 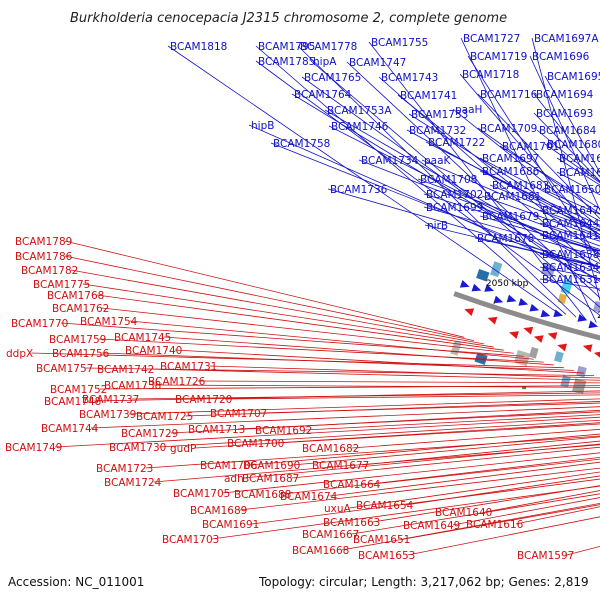 What do you see at coordinates (598, 316) in the screenshot?
I see `tick-label: 2000 kbp` at bounding box center [598, 316].